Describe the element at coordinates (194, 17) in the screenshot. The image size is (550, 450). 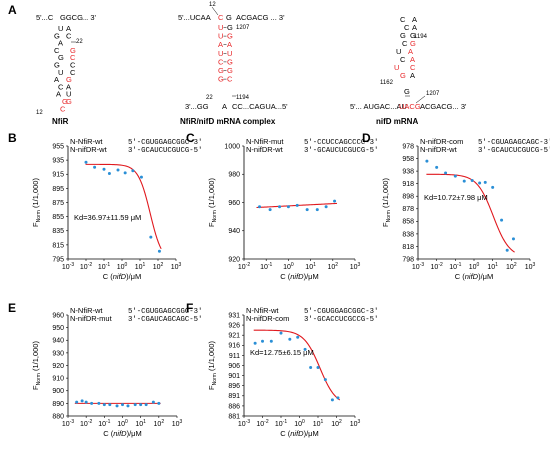
I see `complex-top-5prime: 5'...UCAA` at that location.